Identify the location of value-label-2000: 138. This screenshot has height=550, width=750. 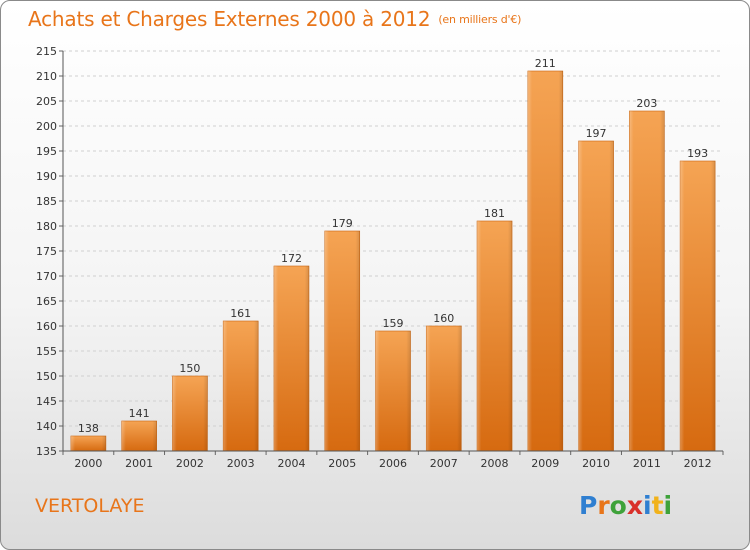
(88, 428).